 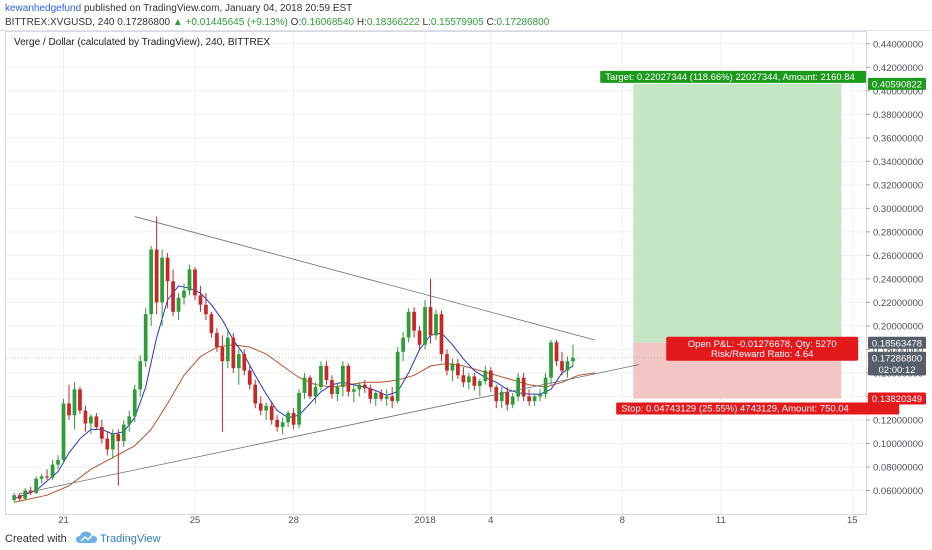 What do you see at coordinates (898, 115) in the screenshot?
I see `y-tick-label: 0.38000000` at bounding box center [898, 115].